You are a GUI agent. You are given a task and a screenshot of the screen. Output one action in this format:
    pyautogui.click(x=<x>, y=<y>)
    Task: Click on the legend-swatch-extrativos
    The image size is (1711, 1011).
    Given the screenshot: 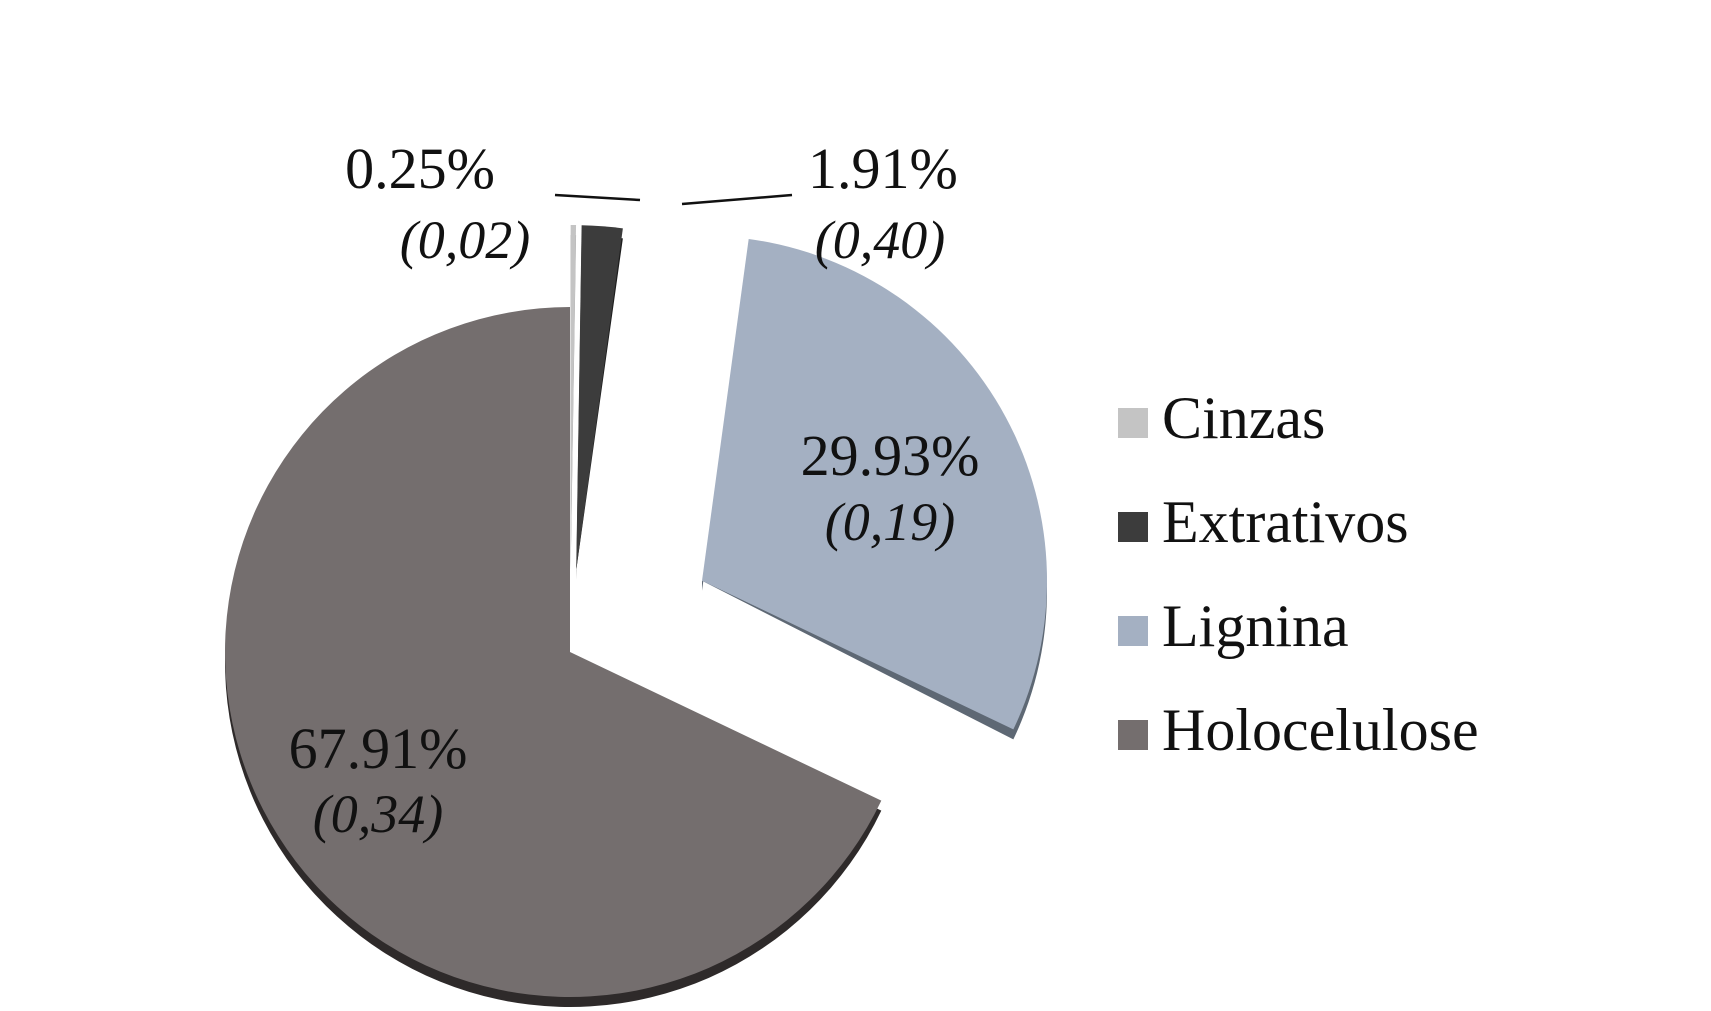 What is the action you would take?
    pyautogui.click(x=1133, y=527)
    